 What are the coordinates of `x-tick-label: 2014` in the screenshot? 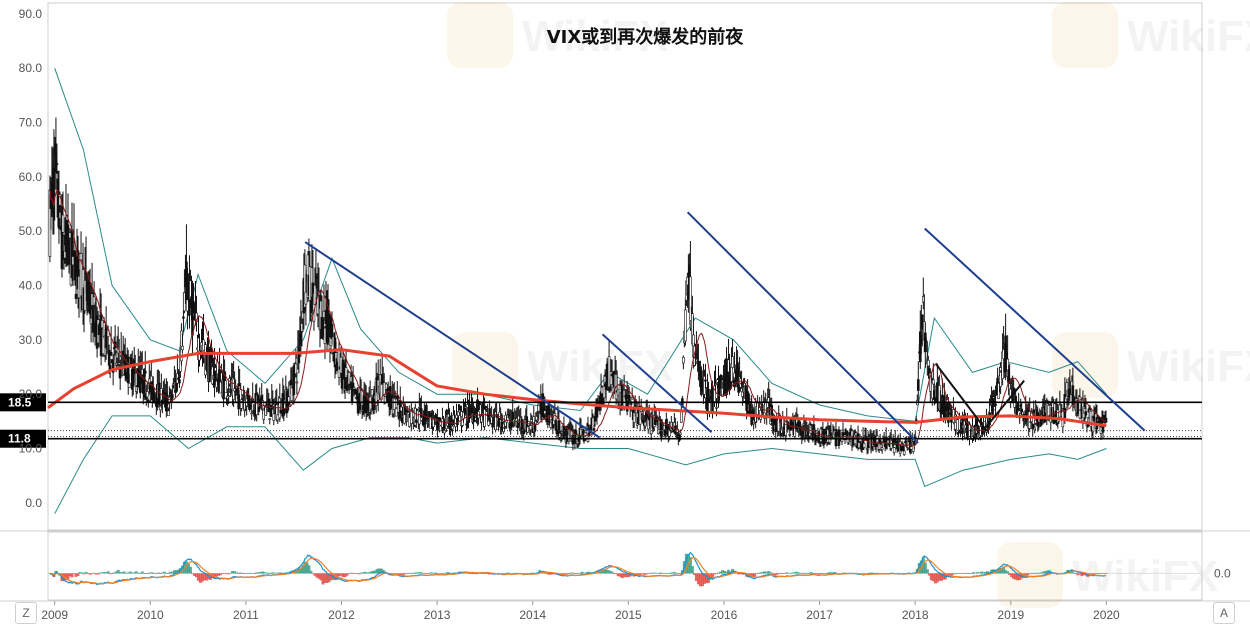 It's located at (532, 615).